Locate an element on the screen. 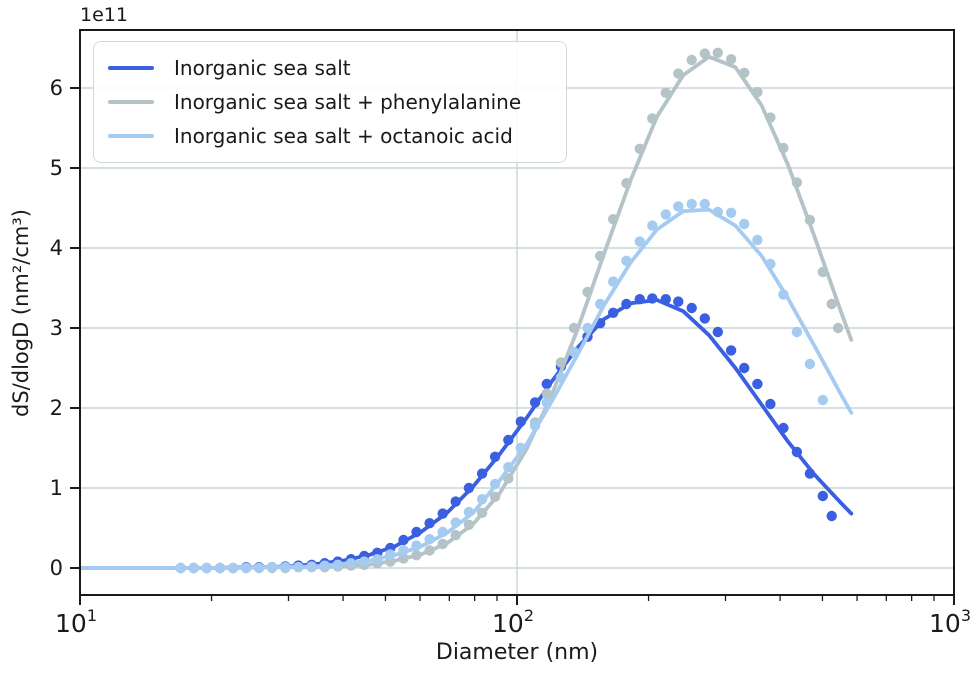  y-axis-offset-label: 1e11 is located at coordinates (104, 15).